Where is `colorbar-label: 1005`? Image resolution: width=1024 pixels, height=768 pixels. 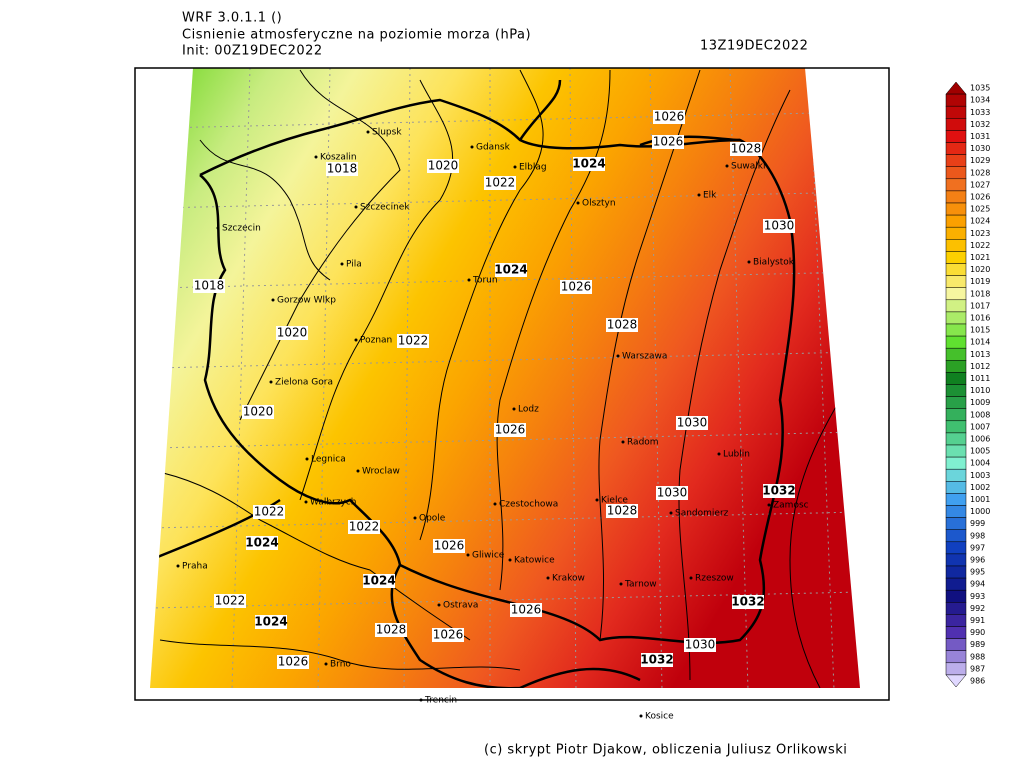
colorbar-label: 1005 is located at coordinates (980, 451).